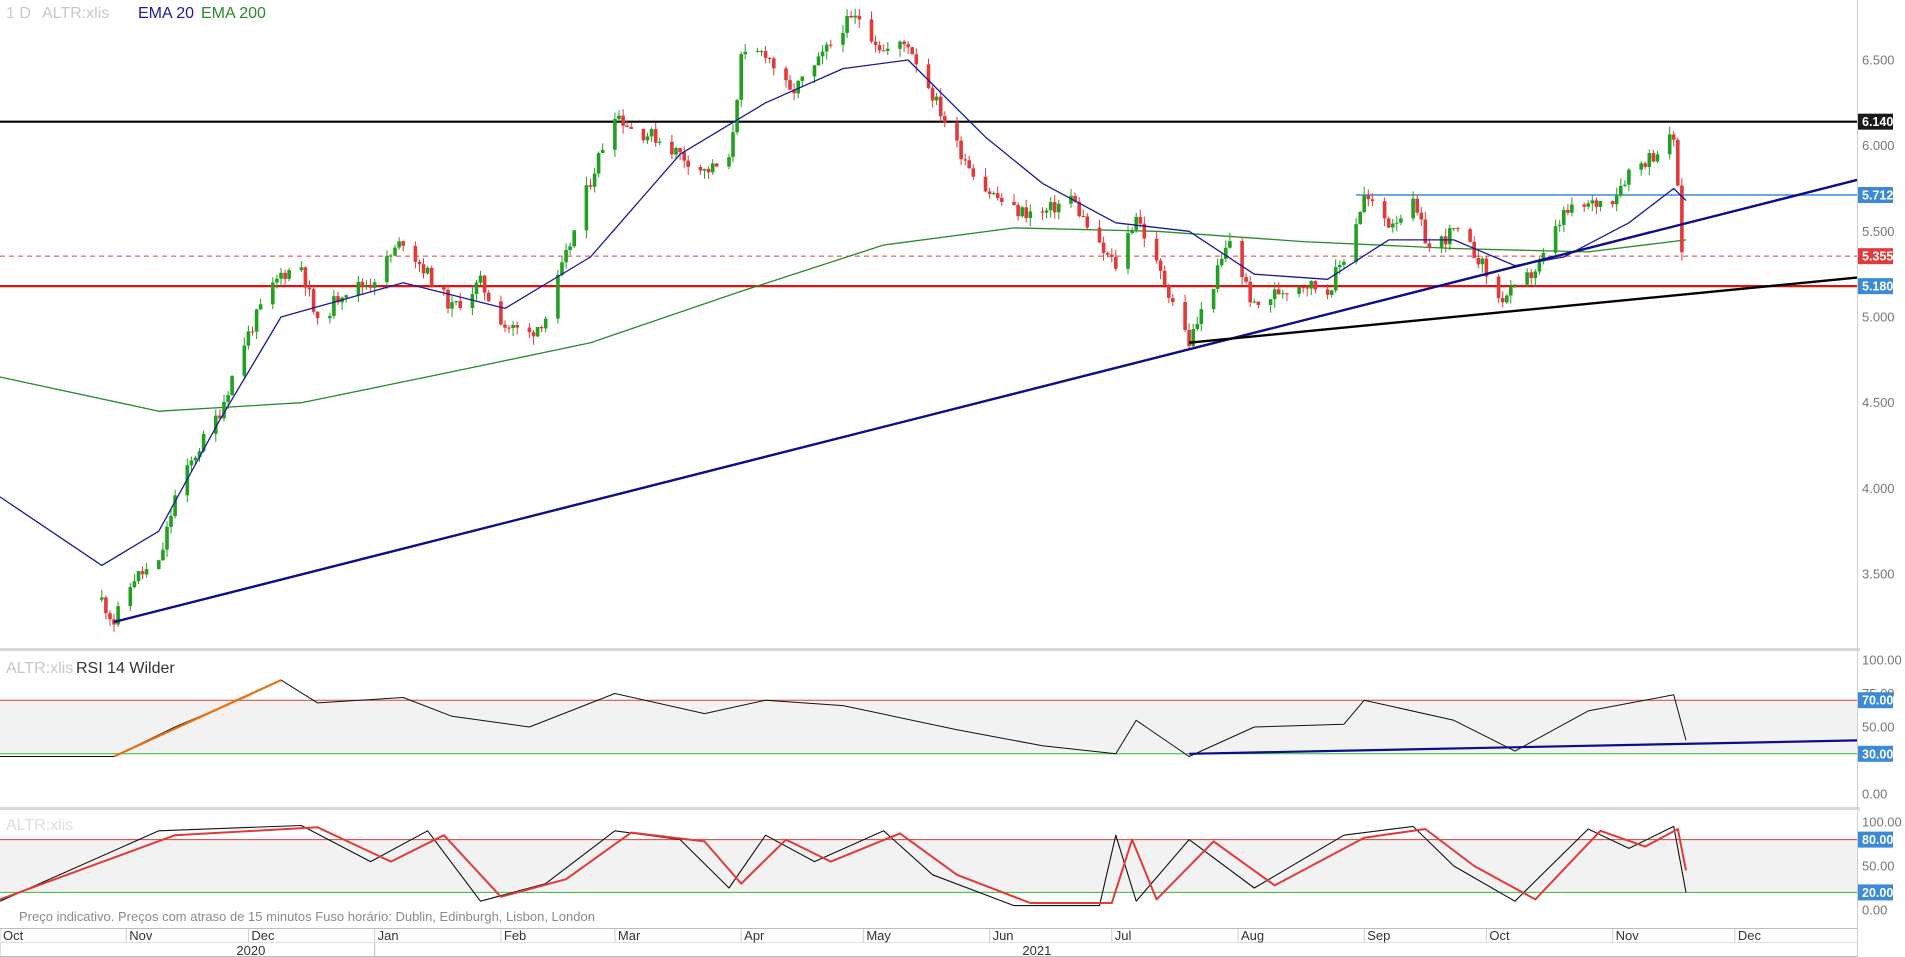 This screenshot has width=1905, height=957. I want to click on month-label-sep: Sep, so click(1378, 935).